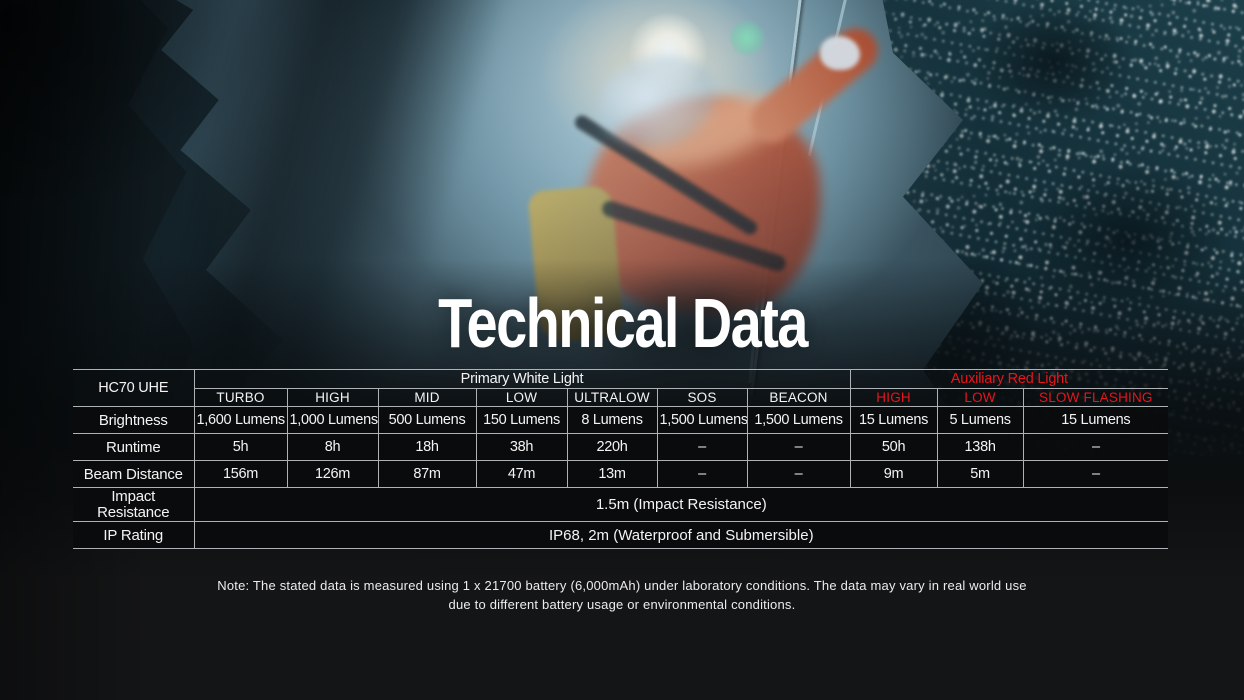 Image resolution: width=1244 pixels, height=700 pixels. Describe the element at coordinates (980, 397) in the screenshot. I see `col-header-red-low: LOW` at that location.